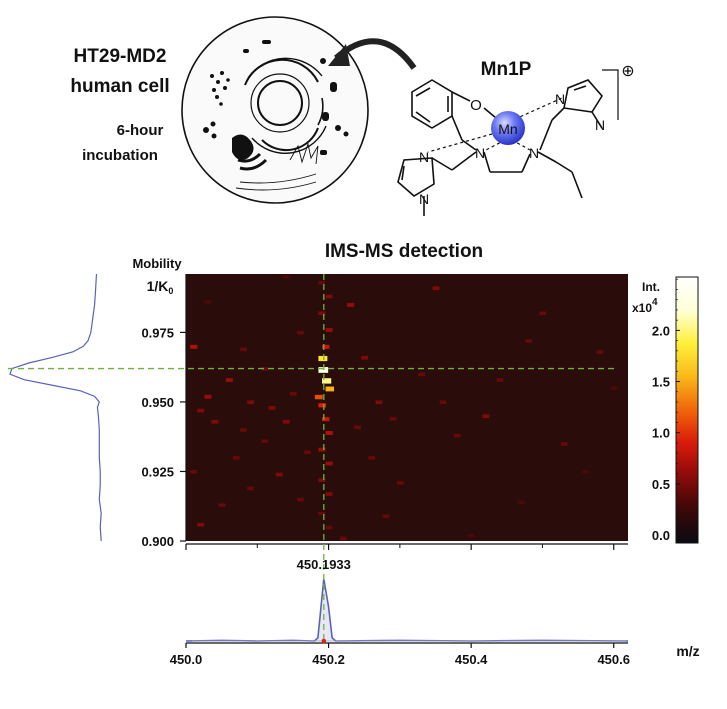 The image size is (727, 709). Describe the element at coordinates (661, 433) in the screenshot. I see `colorbar-tick-label: 1.0` at that location.